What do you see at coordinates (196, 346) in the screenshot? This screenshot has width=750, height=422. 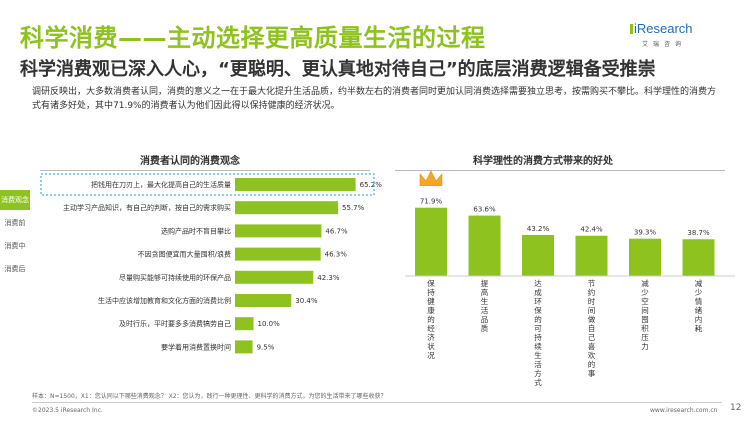 I see `left-category-label: 要学着用消费置换时间` at bounding box center [196, 346].